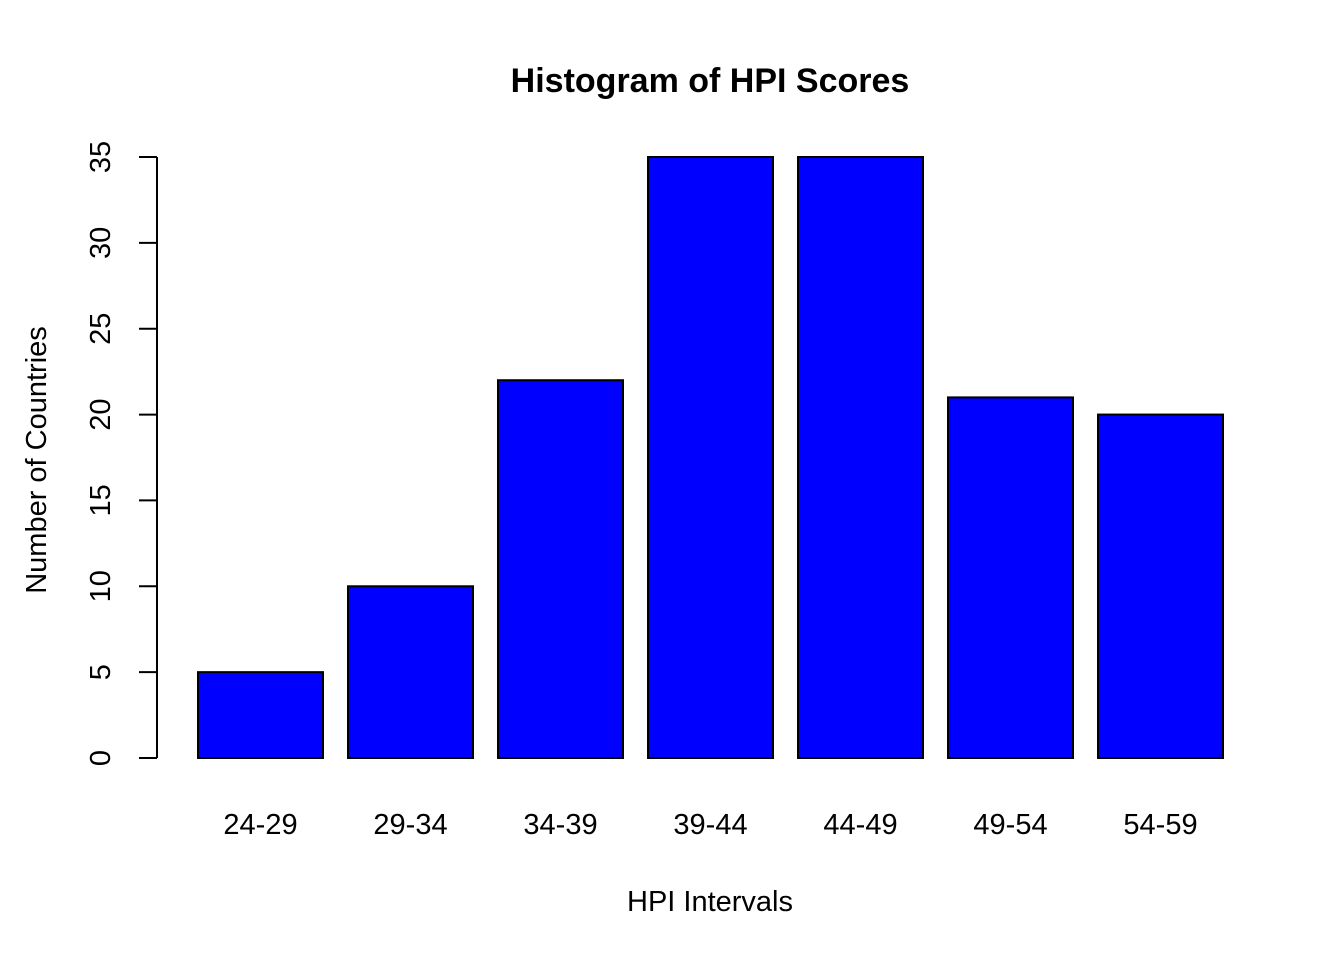  What do you see at coordinates (410, 825) in the screenshot?
I see `x-tick-label: 29-34` at bounding box center [410, 825].